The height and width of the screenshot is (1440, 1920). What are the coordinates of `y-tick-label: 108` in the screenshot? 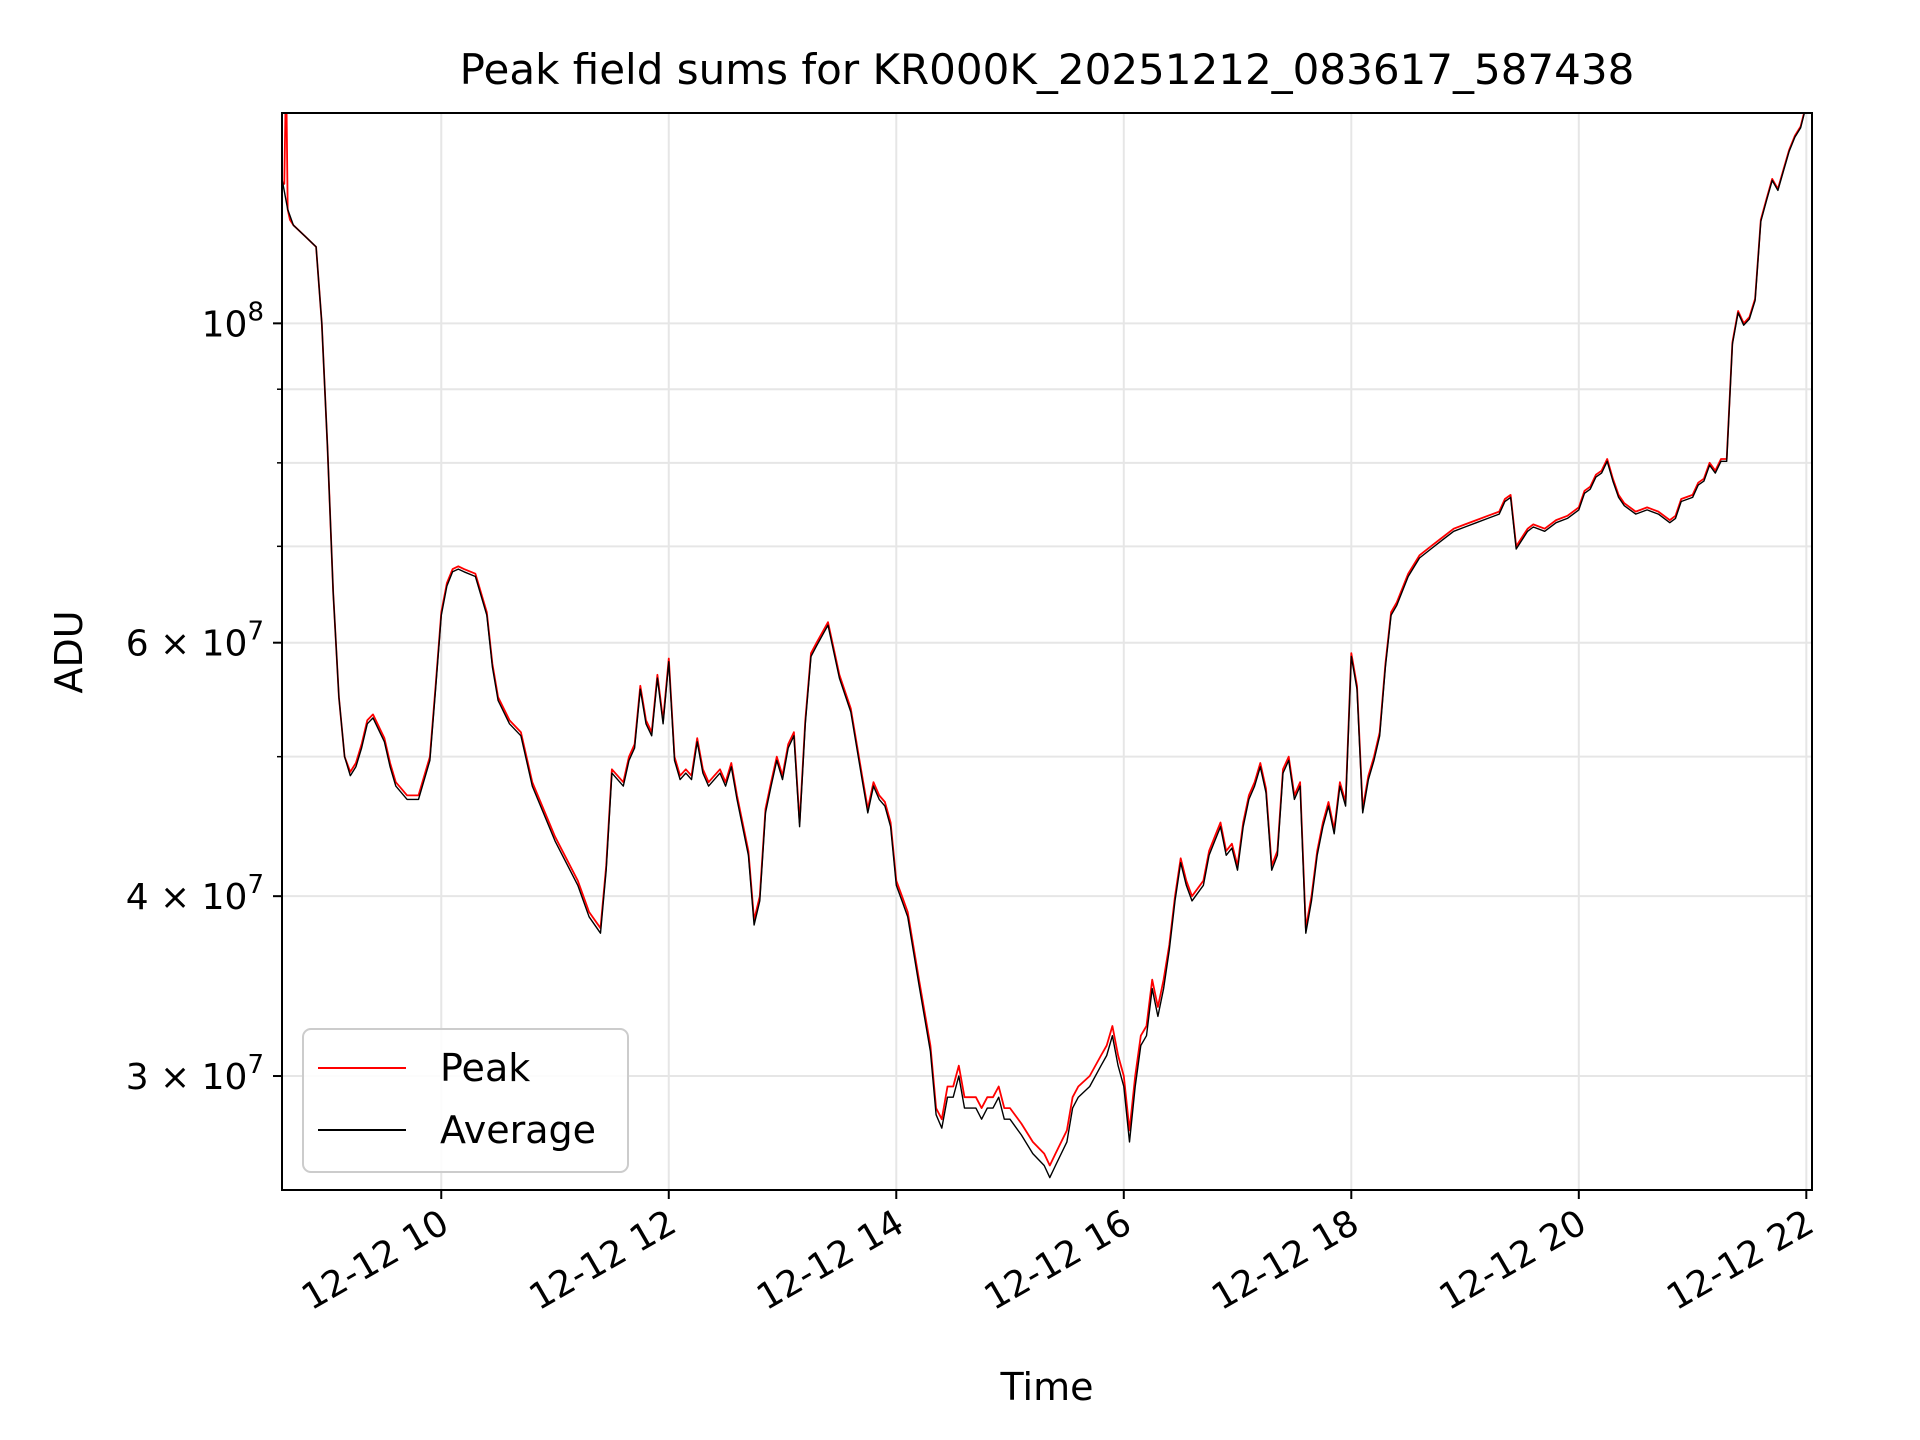 It's located at (233, 321).